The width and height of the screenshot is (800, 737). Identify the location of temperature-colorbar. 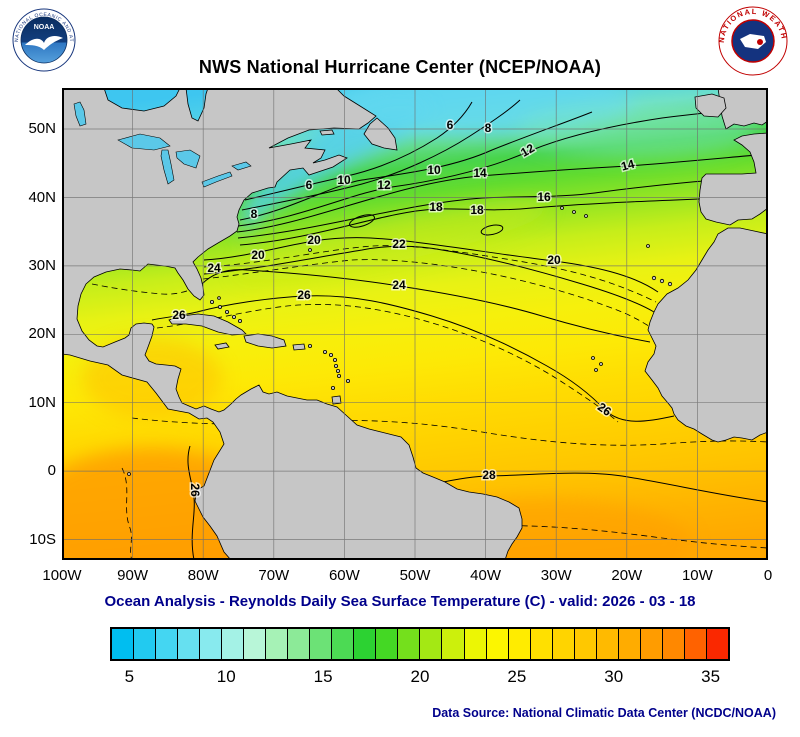
(420, 644).